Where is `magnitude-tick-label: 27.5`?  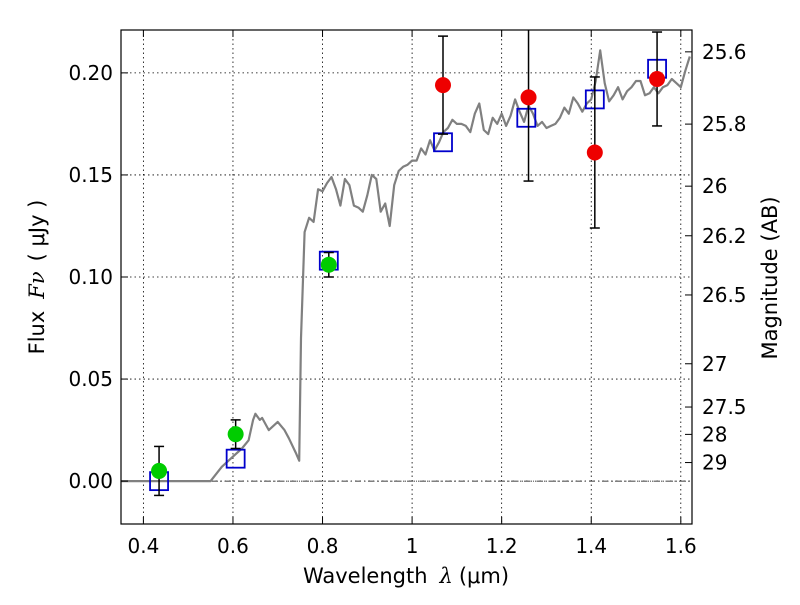
magnitude-tick-label: 27.5 is located at coordinates (724, 407).